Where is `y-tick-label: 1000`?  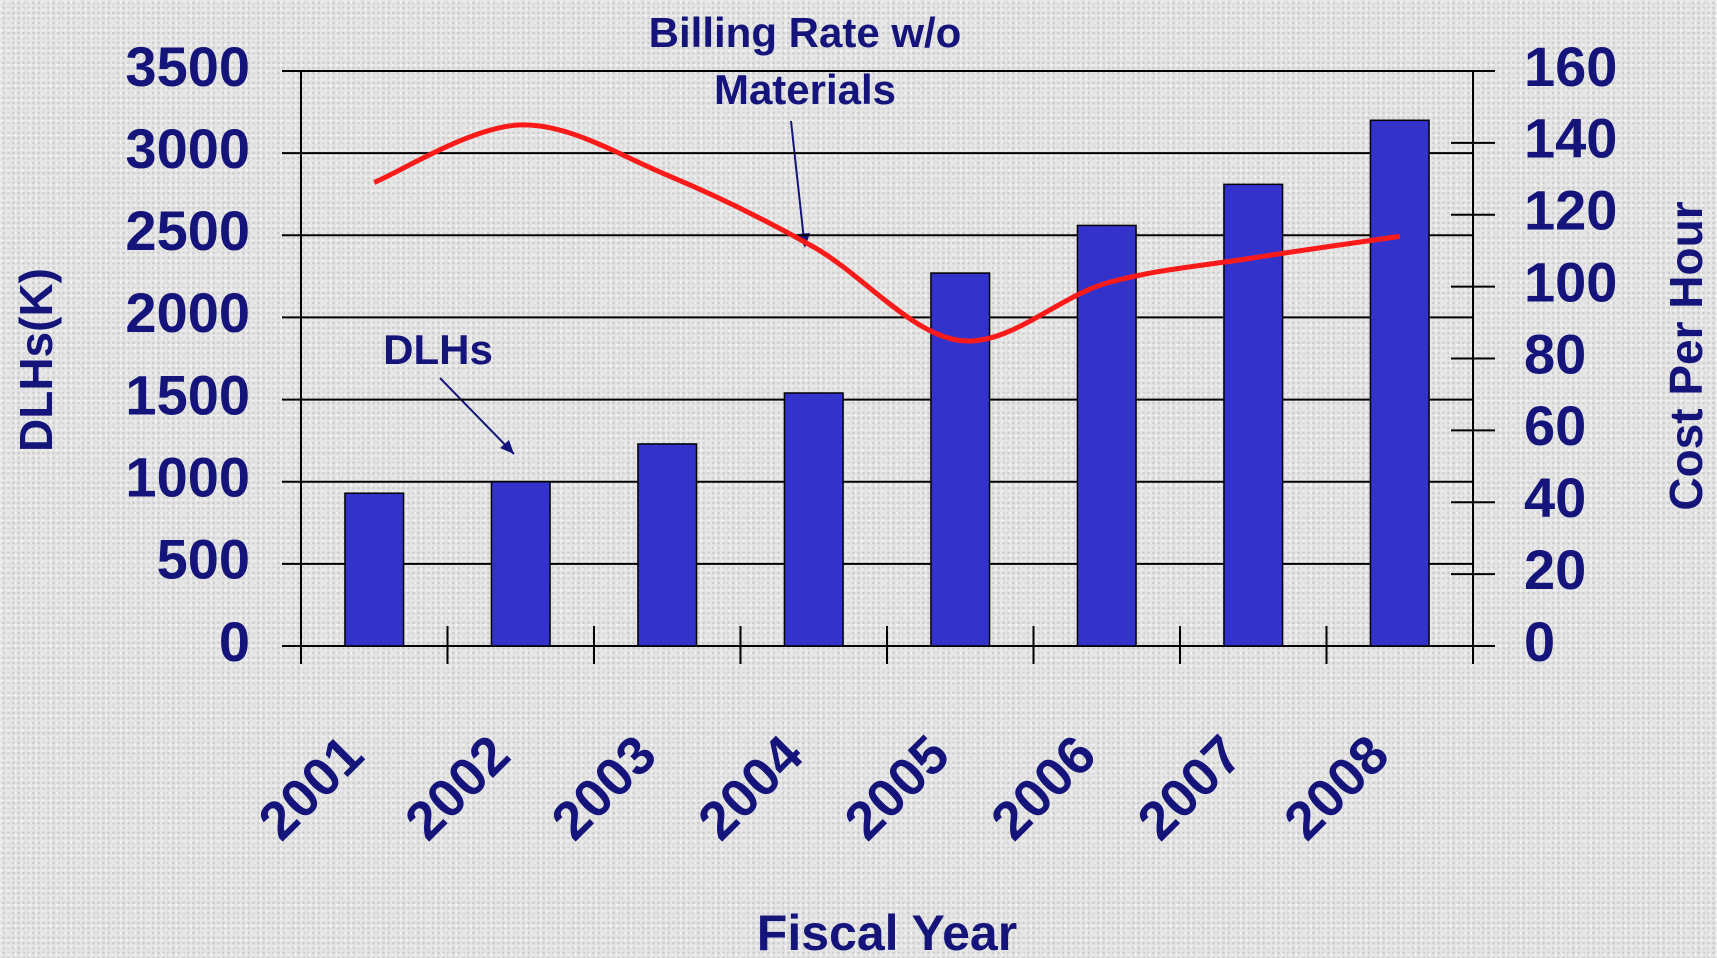
y-tick-label: 1000 is located at coordinates (187, 477).